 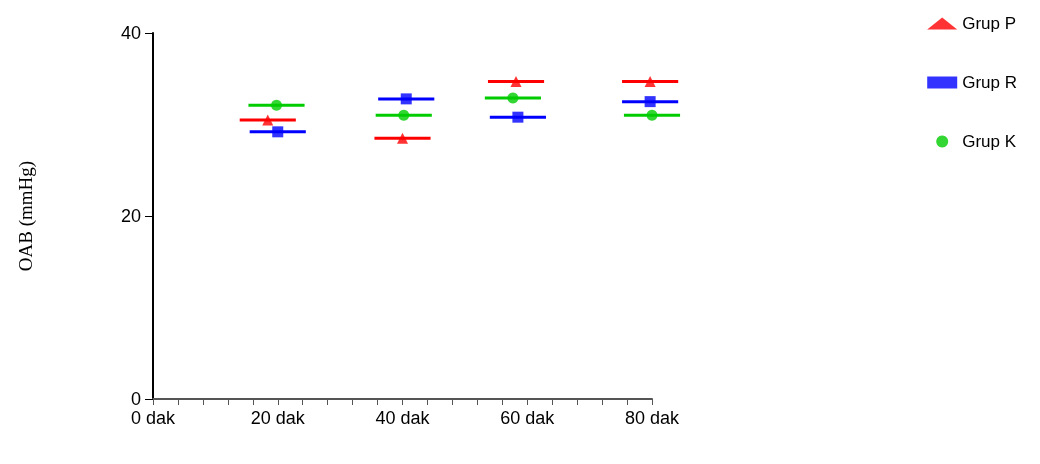 What do you see at coordinates (135, 399) in the screenshot?
I see `y-tick-label: 0` at bounding box center [135, 399].